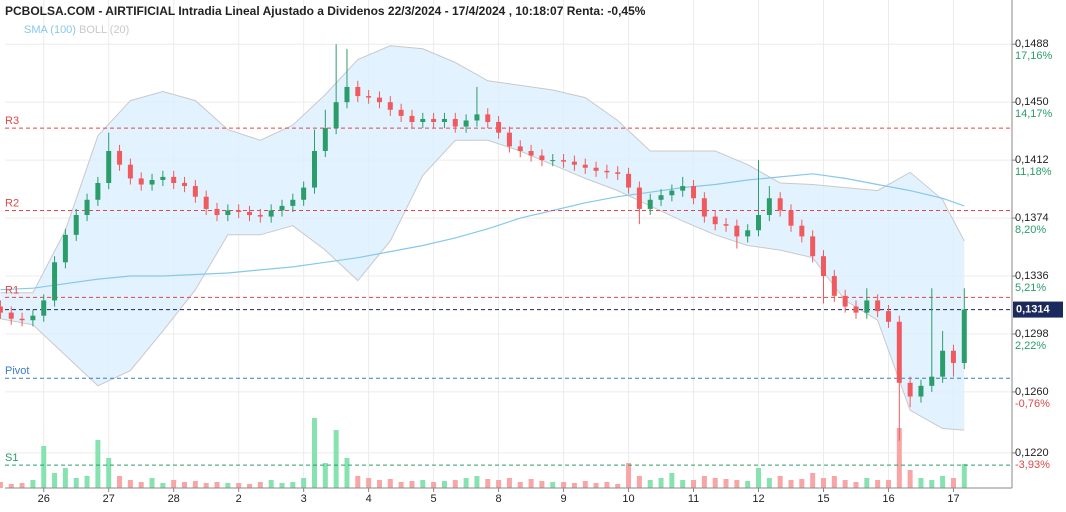 The width and height of the screenshot is (1066, 512). What do you see at coordinates (1033, 172) in the screenshot?
I see `y-tick-change: 11,18%` at bounding box center [1033, 172].